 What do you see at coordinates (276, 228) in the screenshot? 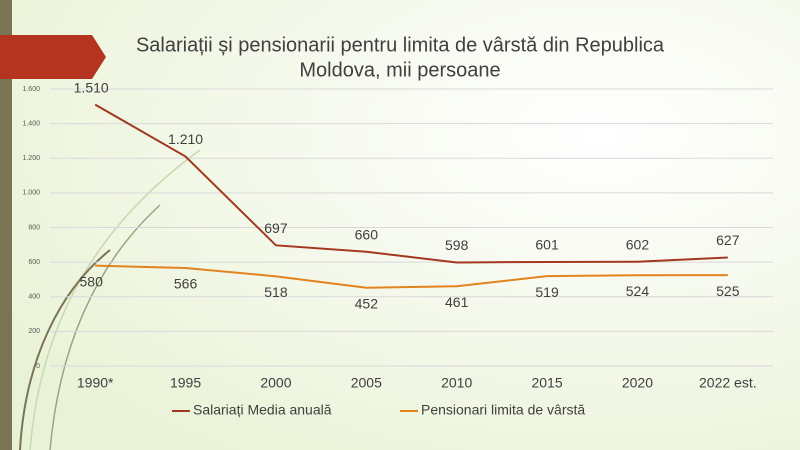
I see `data-label: 697` at bounding box center [276, 228].